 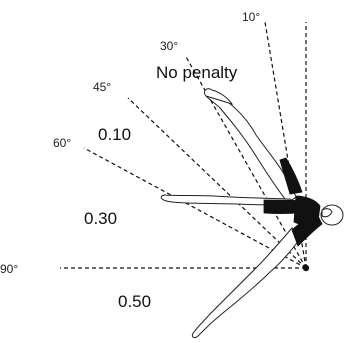 I want to click on angle-label-10: 10°, so click(x=251, y=17).